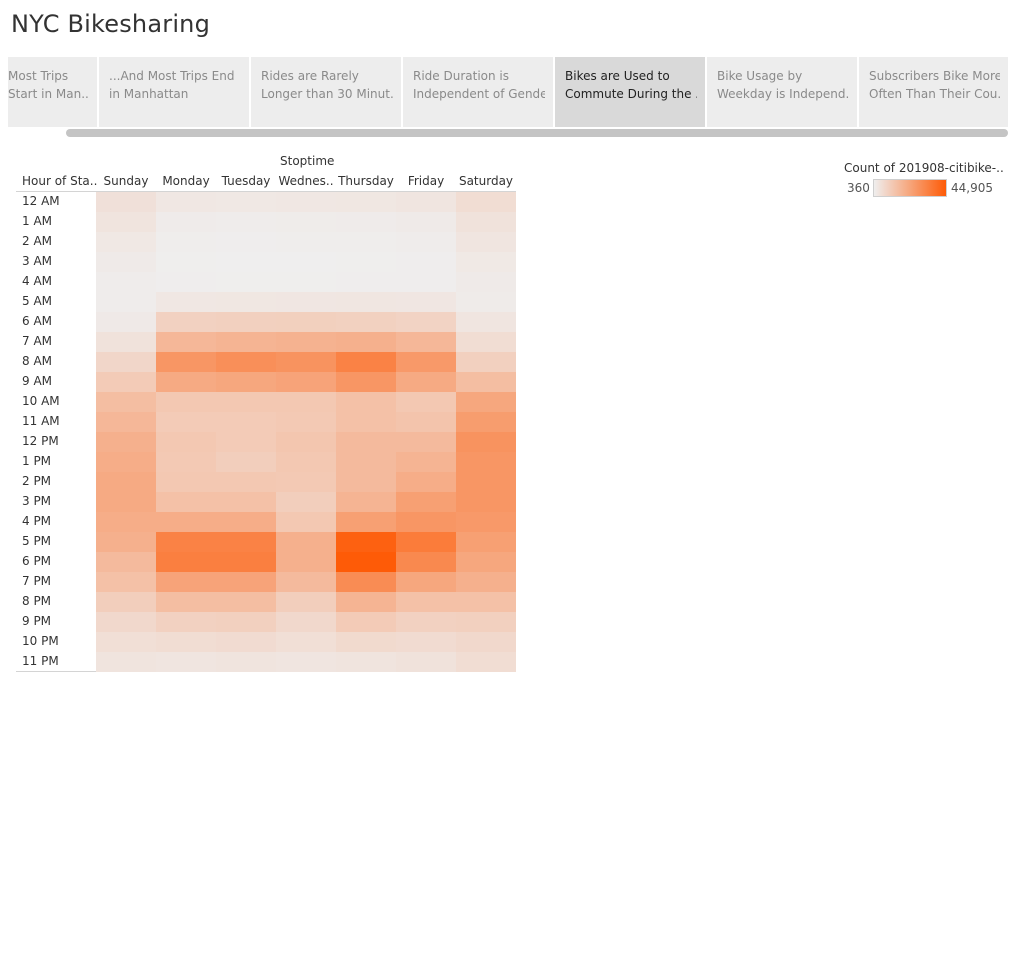 This screenshot has height=963, width=1015. Describe the element at coordinates (326, 92) in the screenshot. I see `story-tab-3: Rides are Rarely Longer than 30 Minut..` at that location.